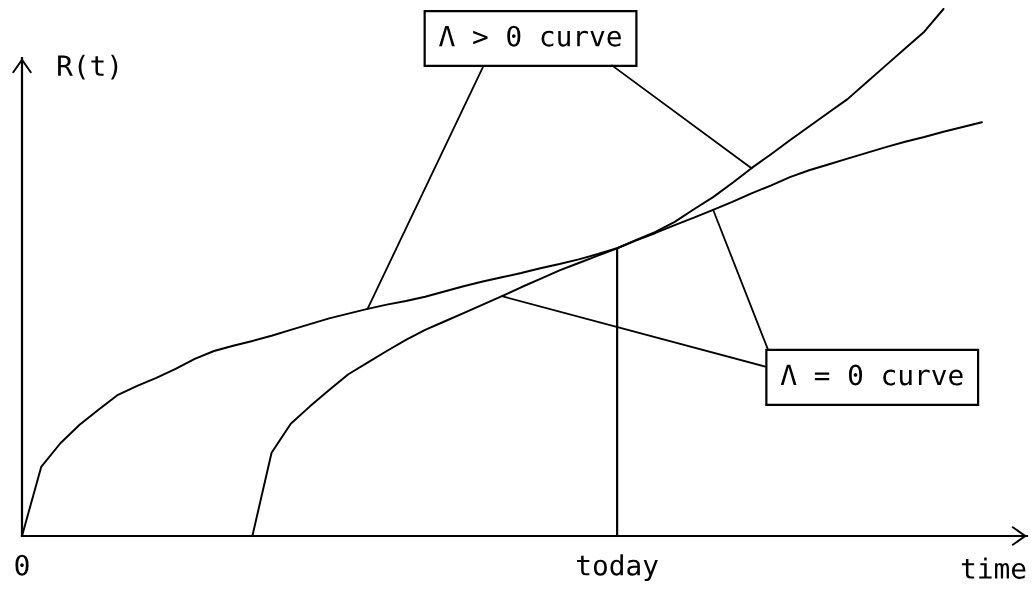  I want to click on x-axis-title: time, so click(993, 568).